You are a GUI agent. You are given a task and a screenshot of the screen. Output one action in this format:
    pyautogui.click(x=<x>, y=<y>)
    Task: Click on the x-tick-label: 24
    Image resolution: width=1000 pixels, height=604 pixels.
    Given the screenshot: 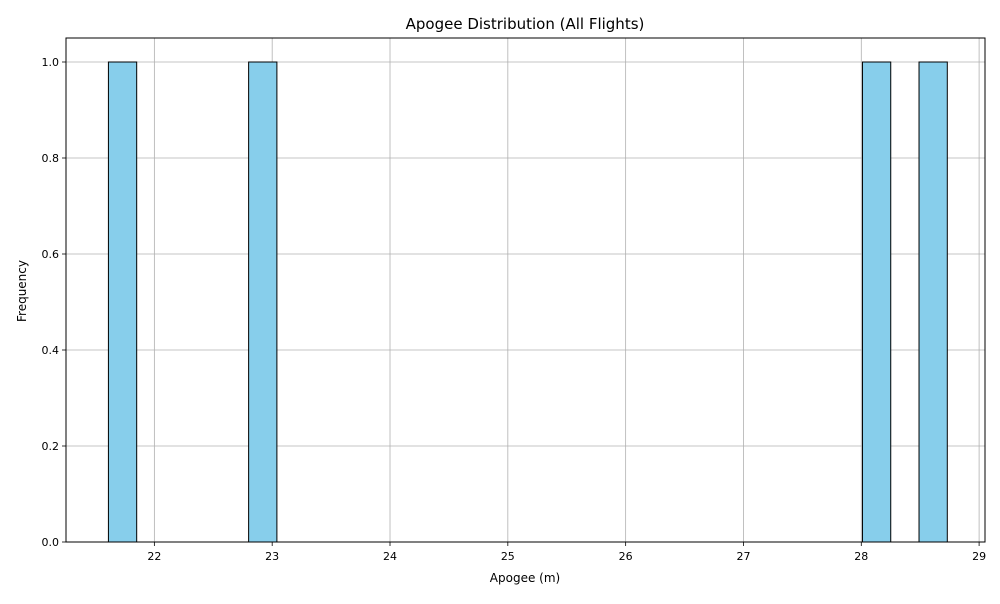 What is the action you would take?
    pyautogui.click(x=390, y=556)
    